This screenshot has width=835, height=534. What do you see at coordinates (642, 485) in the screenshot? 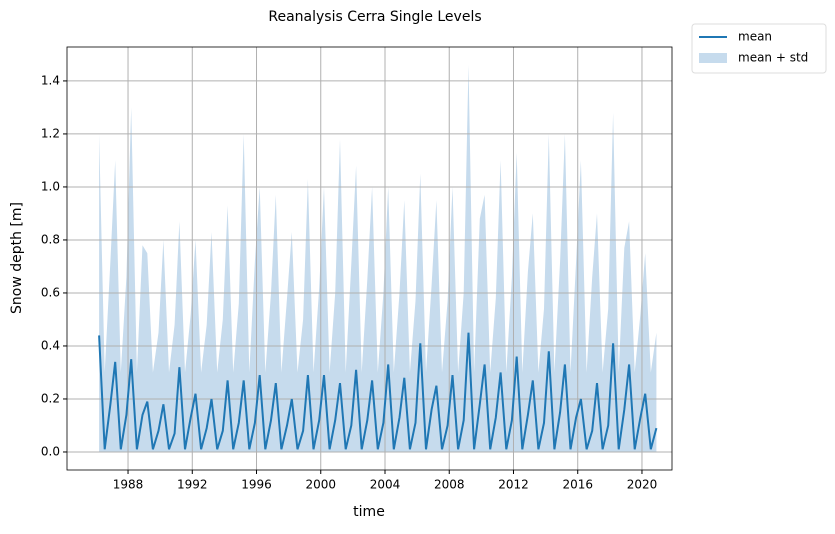
I see `x-tick-label: 2020` at bounding box center [642, 485].